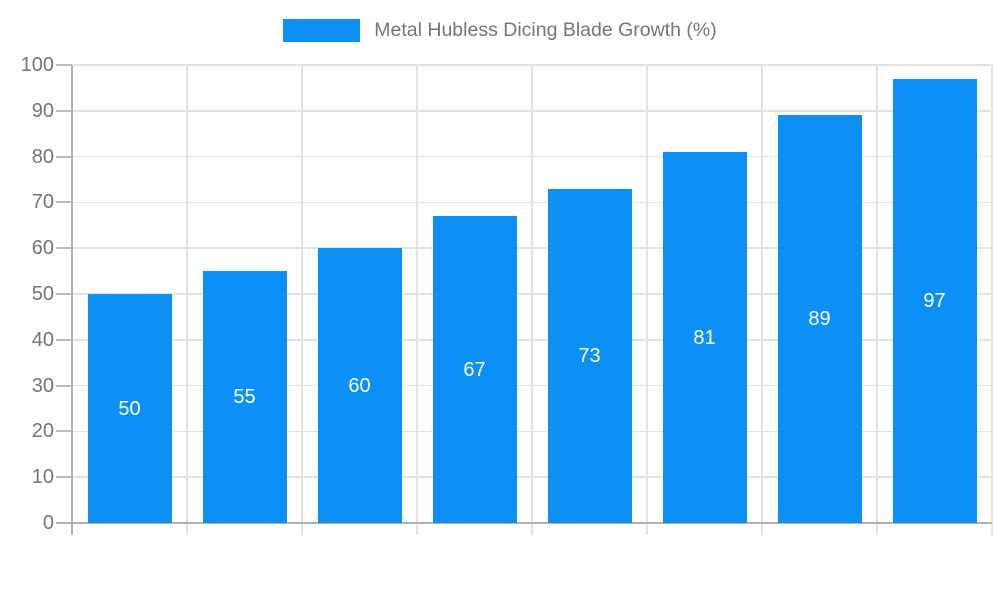 The height and width of the screenshot is (600, 1000). Describe the element at coordinates (72, 300) in the screenshot. I see `y-axis-line` at that location.